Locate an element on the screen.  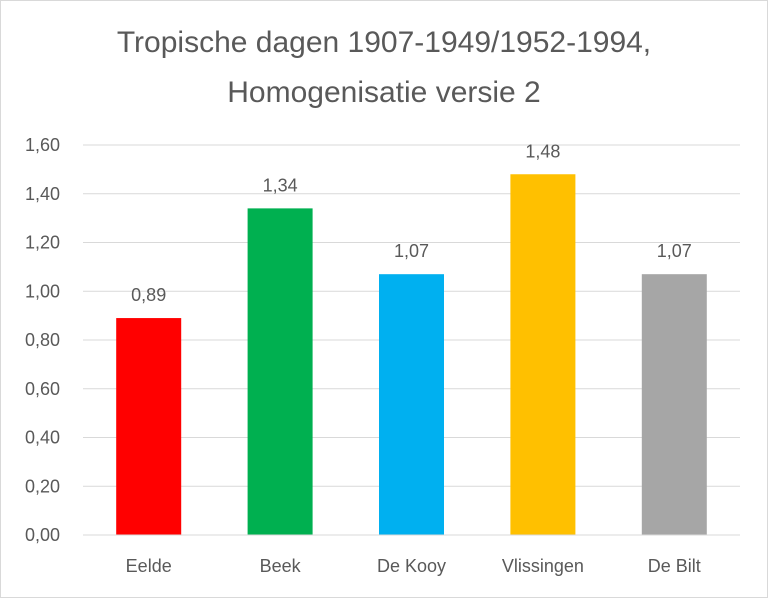
x-tick-label: Beek is located at coordinates (281, 566).